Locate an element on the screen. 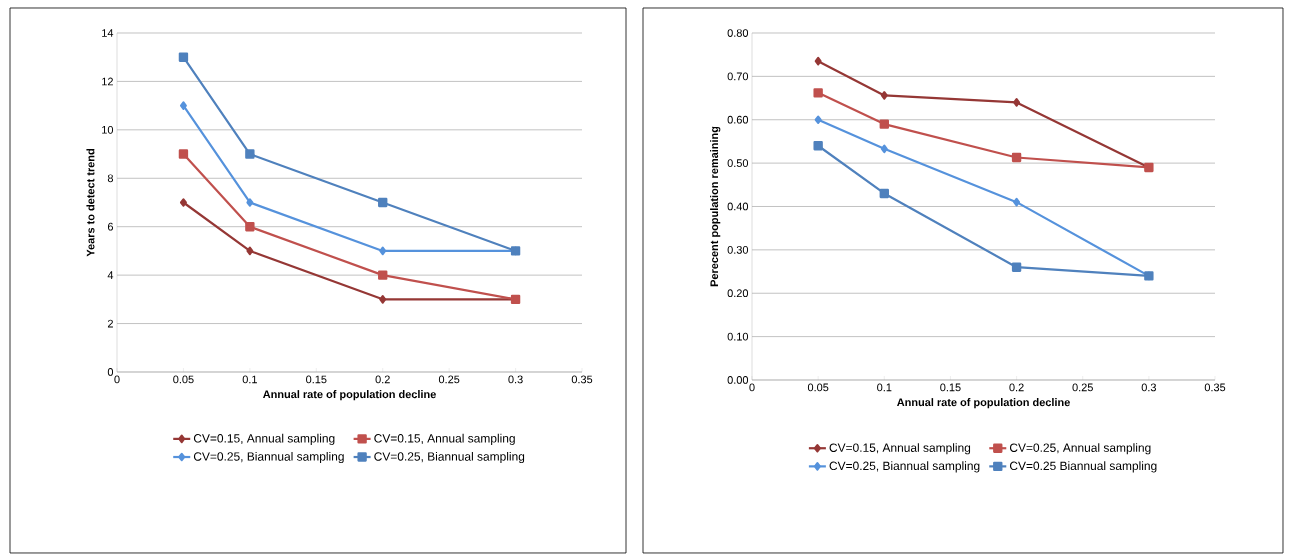  y-tick-label: 0.60 is located at coordinates (738, 119).